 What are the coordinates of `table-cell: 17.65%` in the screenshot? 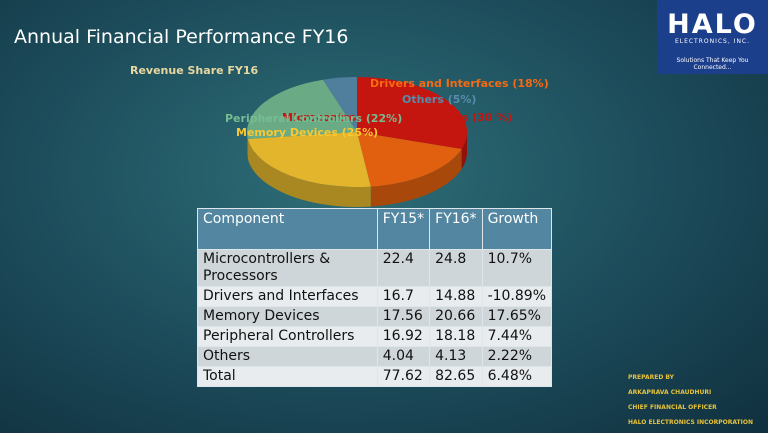 It's located at (517, 316).